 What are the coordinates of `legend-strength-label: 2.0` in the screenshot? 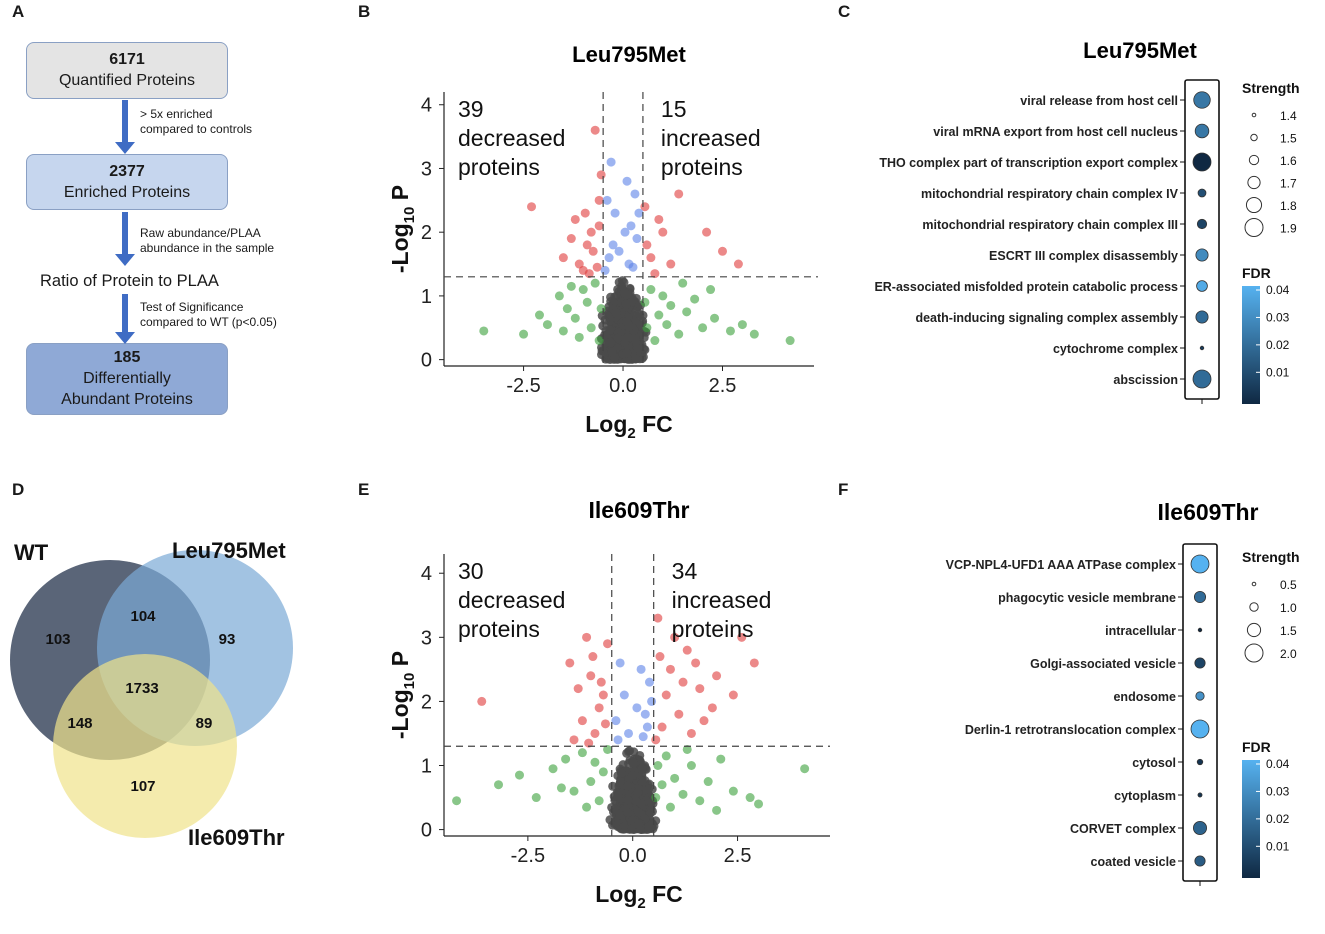 It's located at (1288, 654).